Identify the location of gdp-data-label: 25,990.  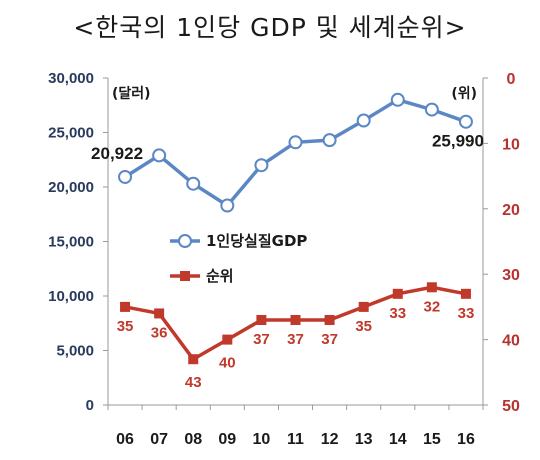
(458, 141).